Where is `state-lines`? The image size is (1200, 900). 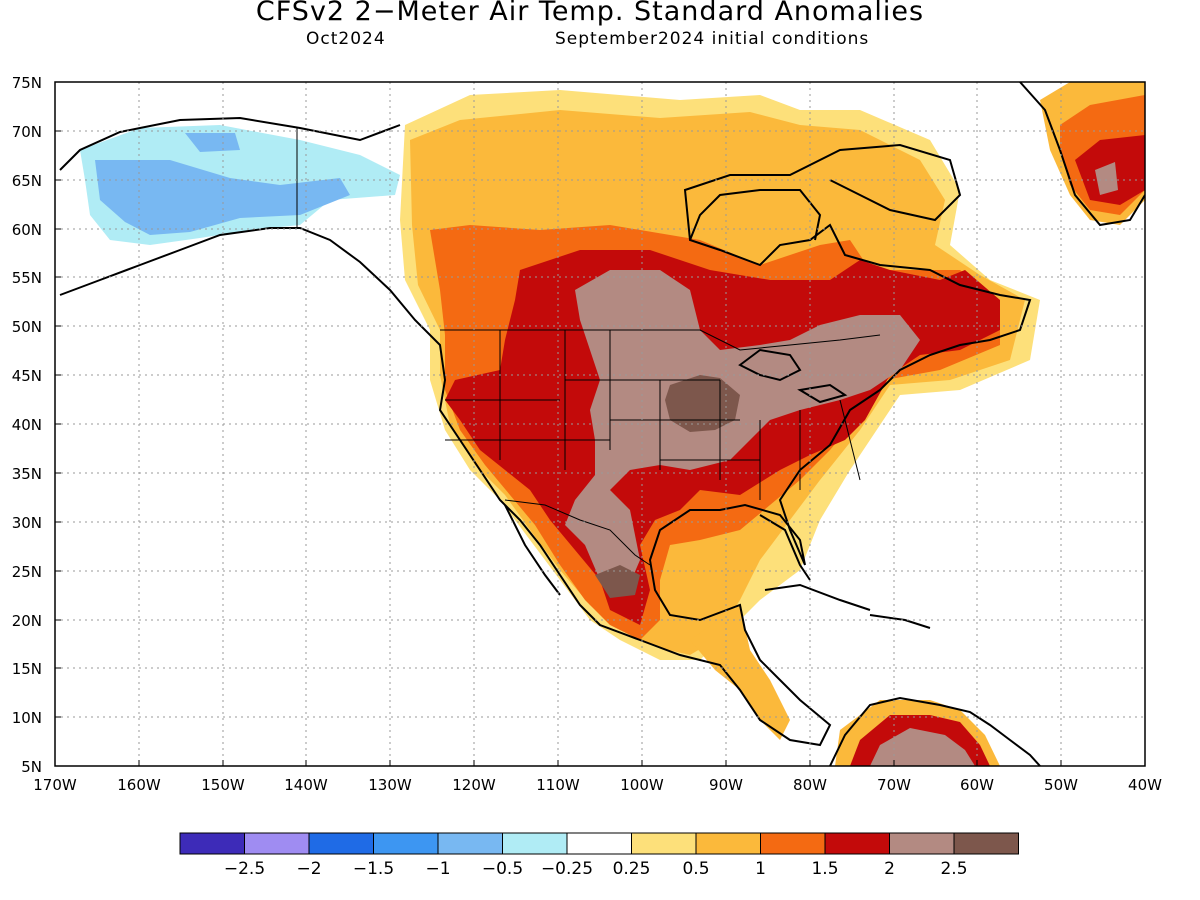 state-lines is located at coordinates (653, 415).